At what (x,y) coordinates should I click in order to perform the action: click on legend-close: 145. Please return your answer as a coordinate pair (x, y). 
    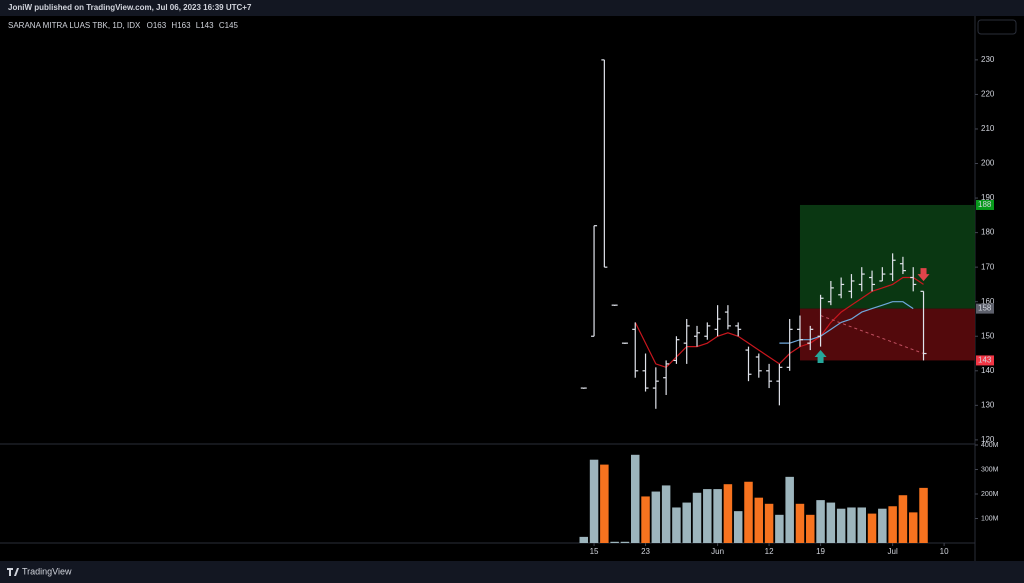
    Looking at the image, I should click on (232, 25).